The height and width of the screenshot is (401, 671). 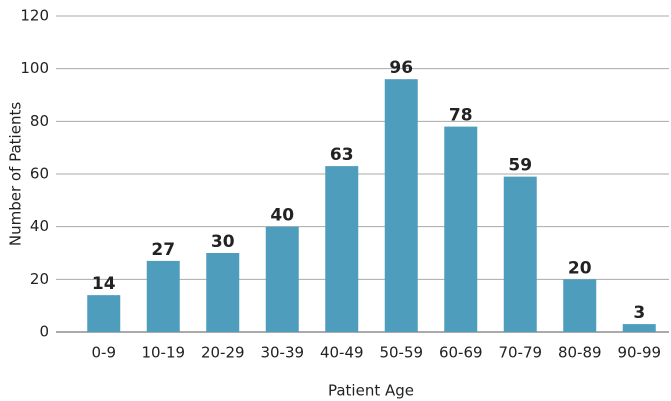 What do you see at coordinates (163, 250) in the screenshot?
I see `value-label: 27` at bounding box center [163, 250].